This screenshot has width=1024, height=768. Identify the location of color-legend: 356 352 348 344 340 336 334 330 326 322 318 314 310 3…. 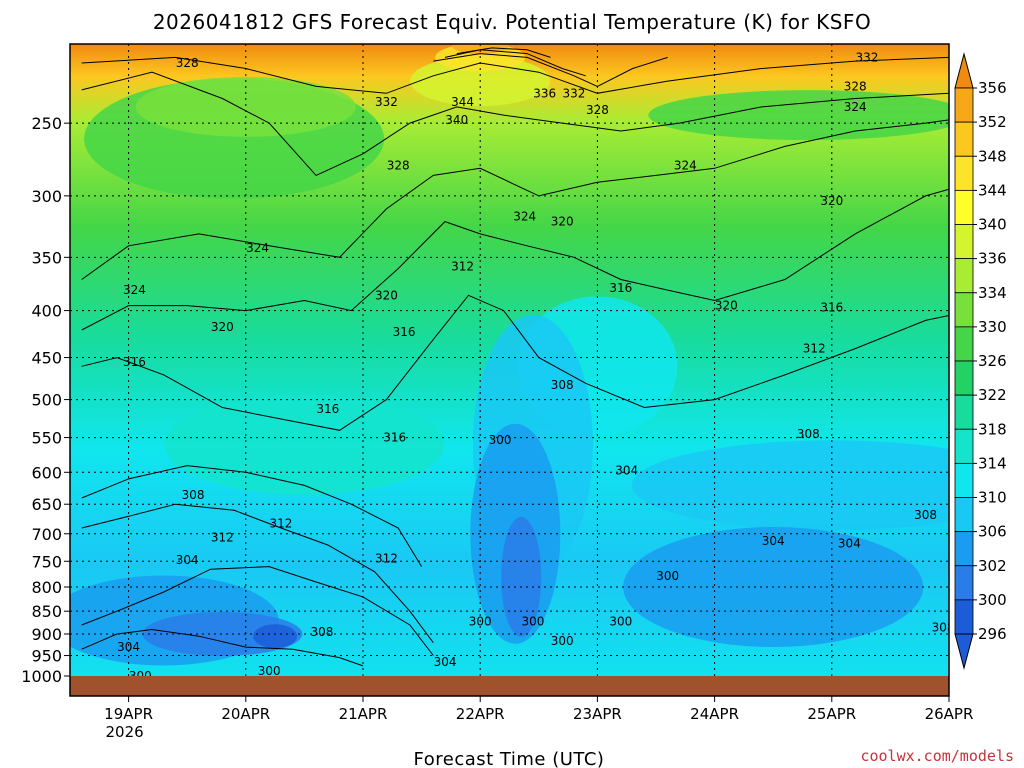
(980, 361).